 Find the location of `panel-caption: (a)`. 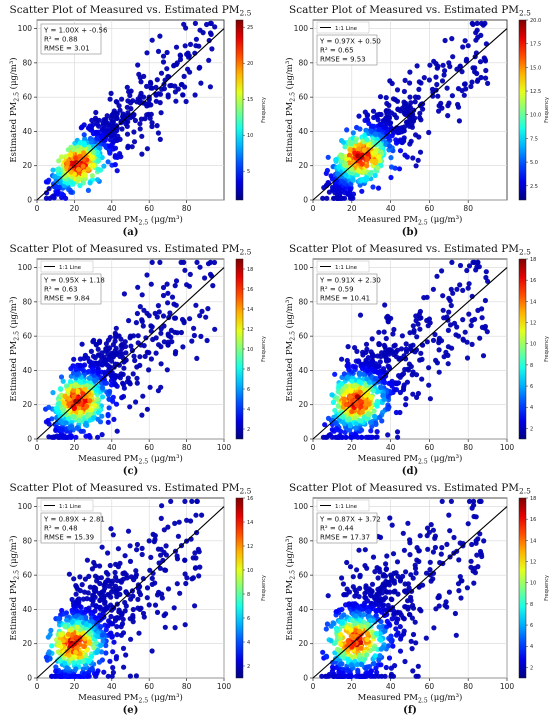

panel-caption: (a) is located at coordinates (131, 232).